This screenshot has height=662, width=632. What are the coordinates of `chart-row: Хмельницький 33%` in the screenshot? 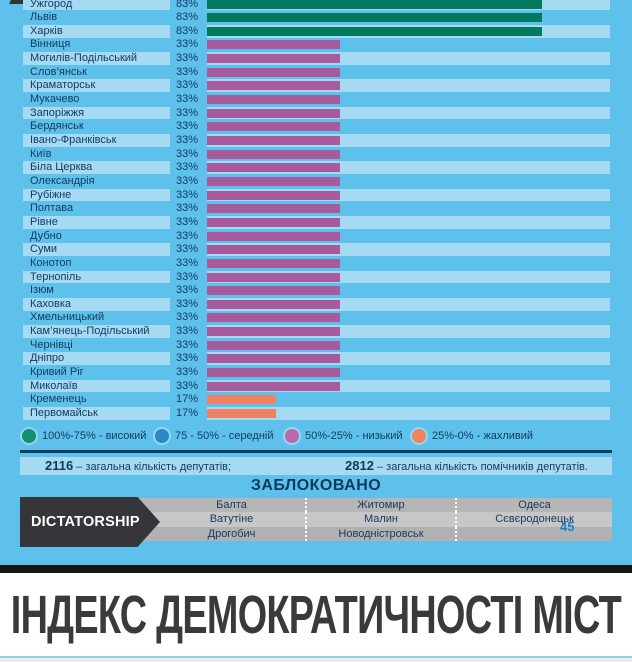 It's located at (316, 318).